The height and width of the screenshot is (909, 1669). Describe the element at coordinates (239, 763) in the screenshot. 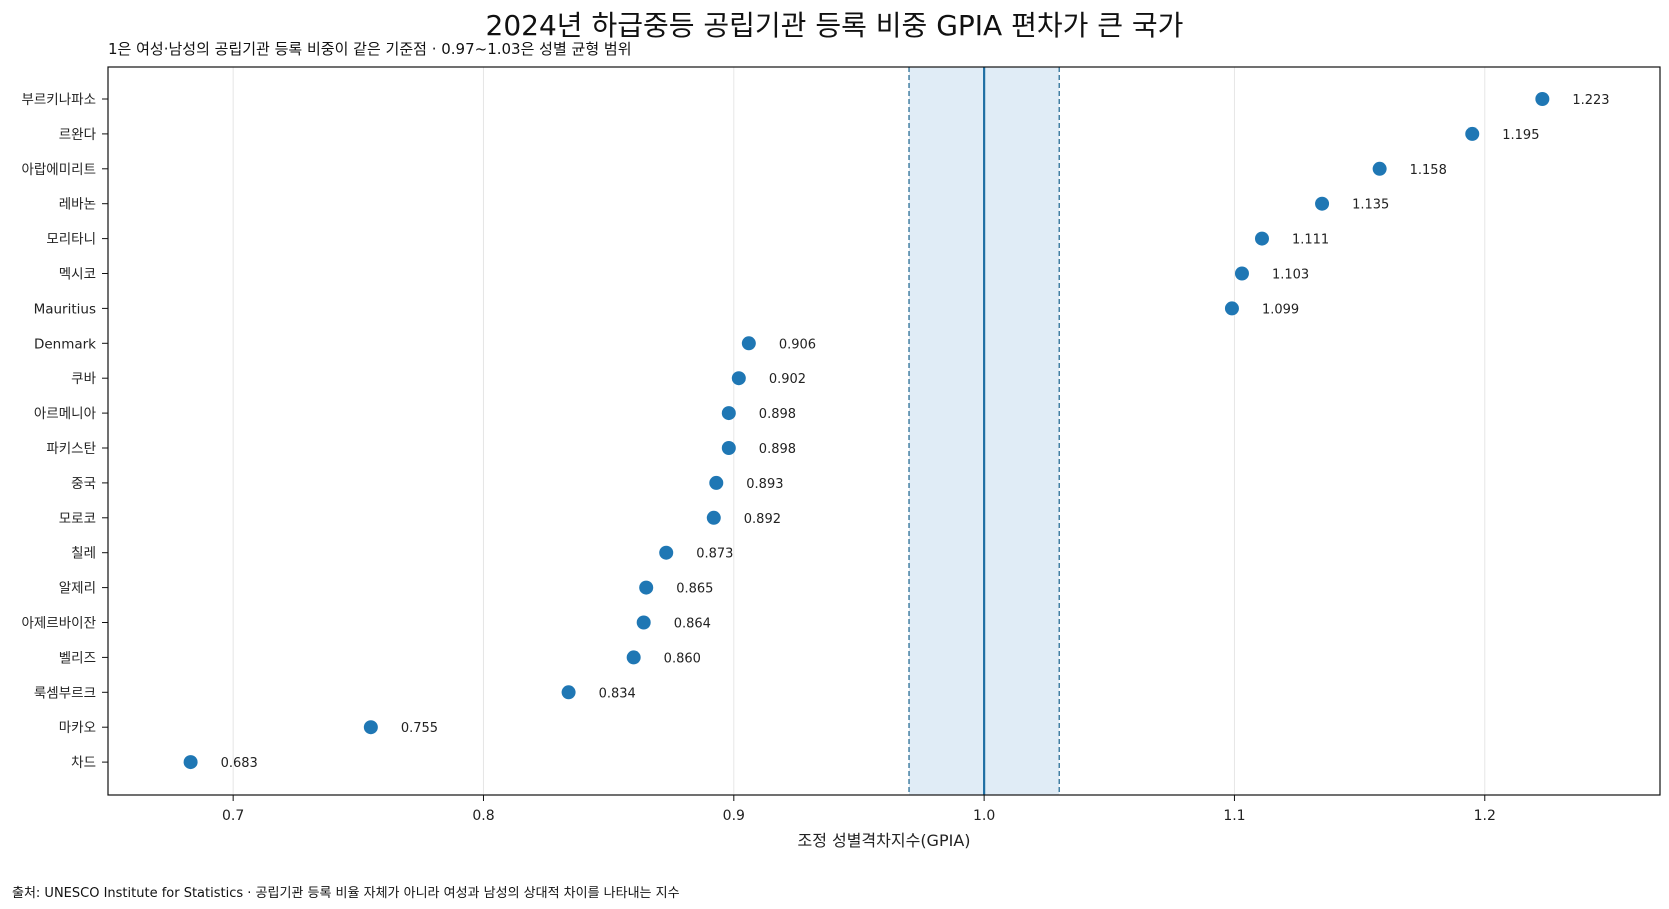

I see `data-label: 0.683` at that location.